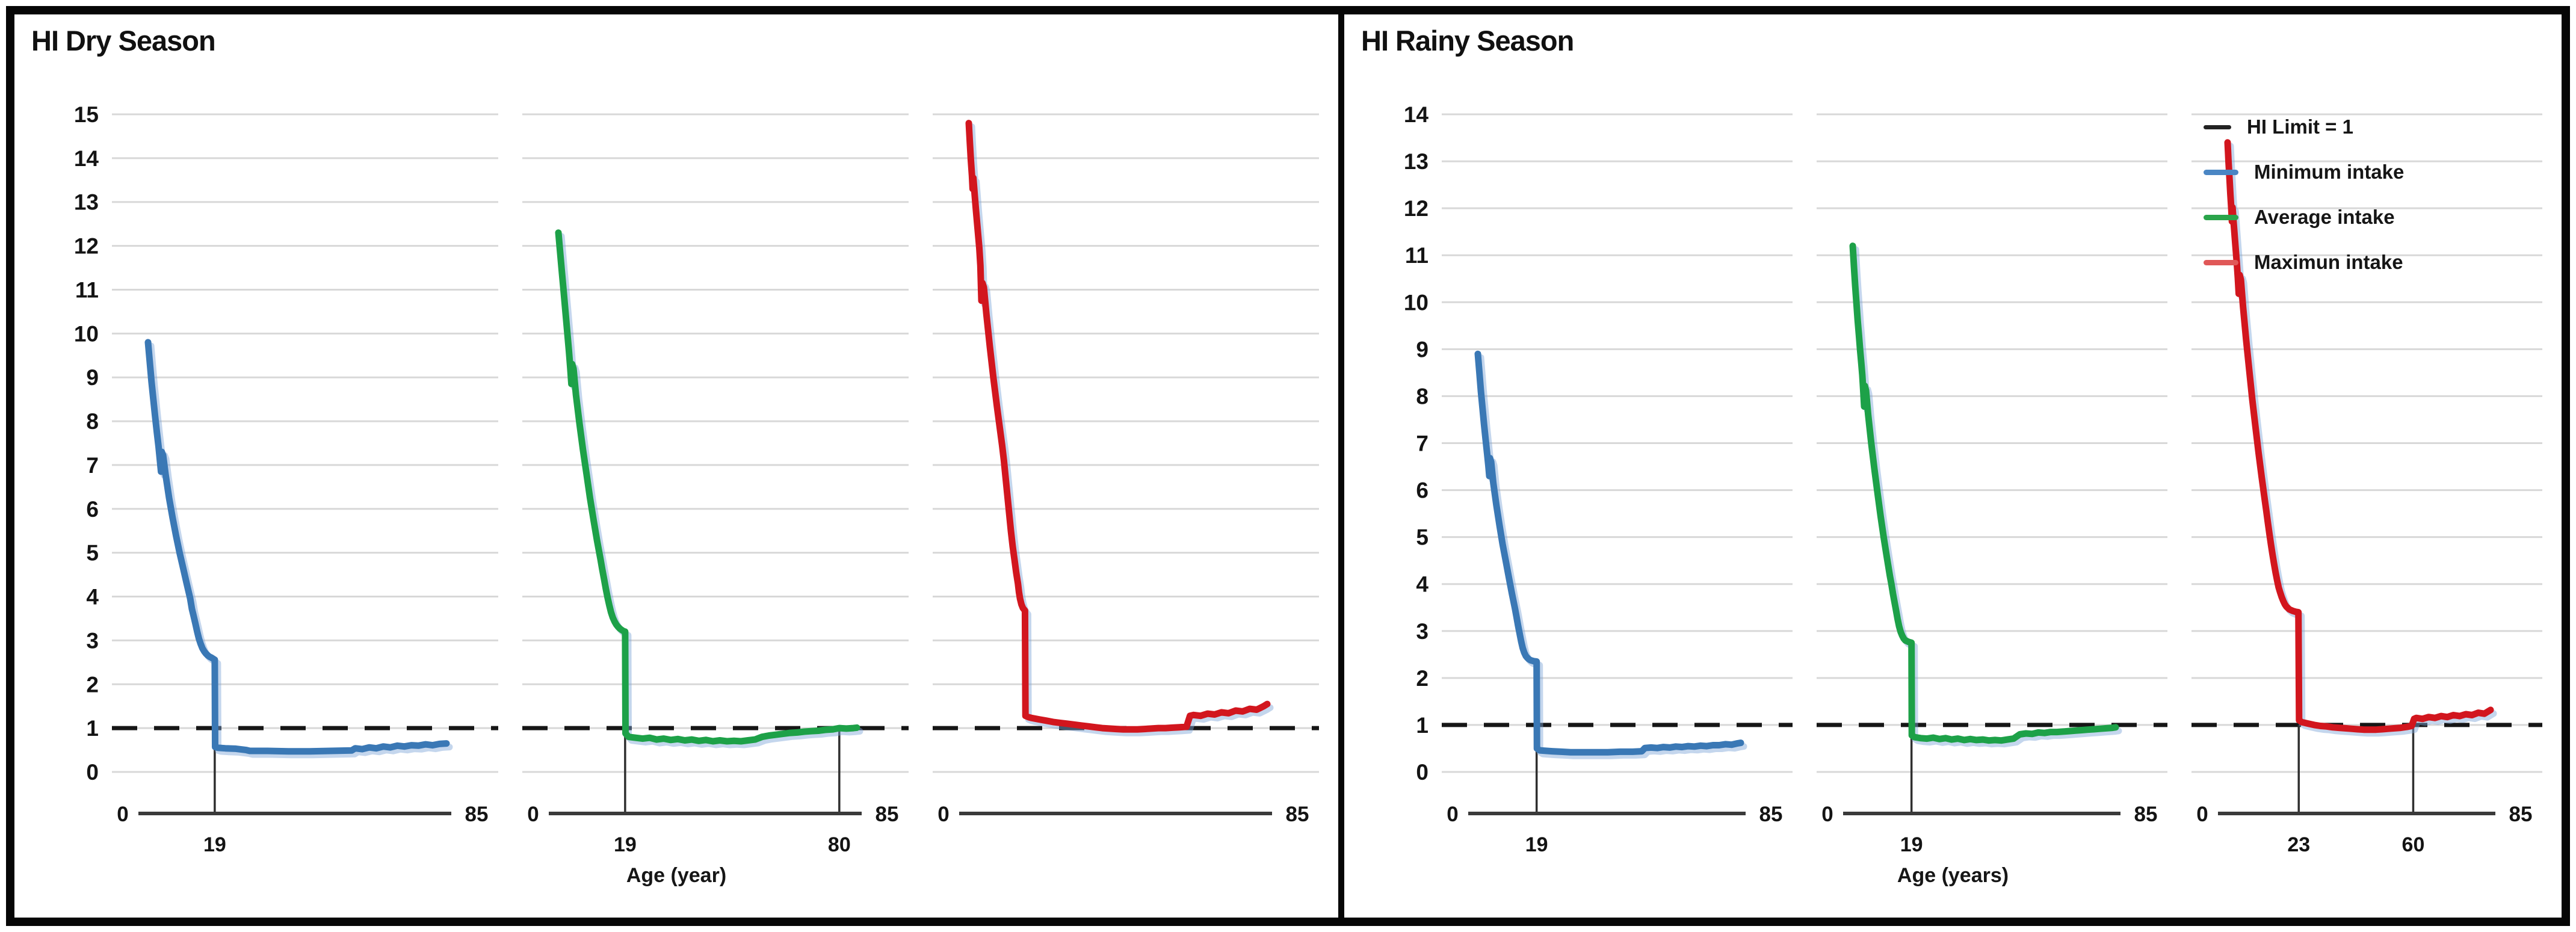  What do you see at coordinates (676, 875) in the screenshot?
I see `x-axis-label-dry: Age (year)` at bounding box center [676, 875].